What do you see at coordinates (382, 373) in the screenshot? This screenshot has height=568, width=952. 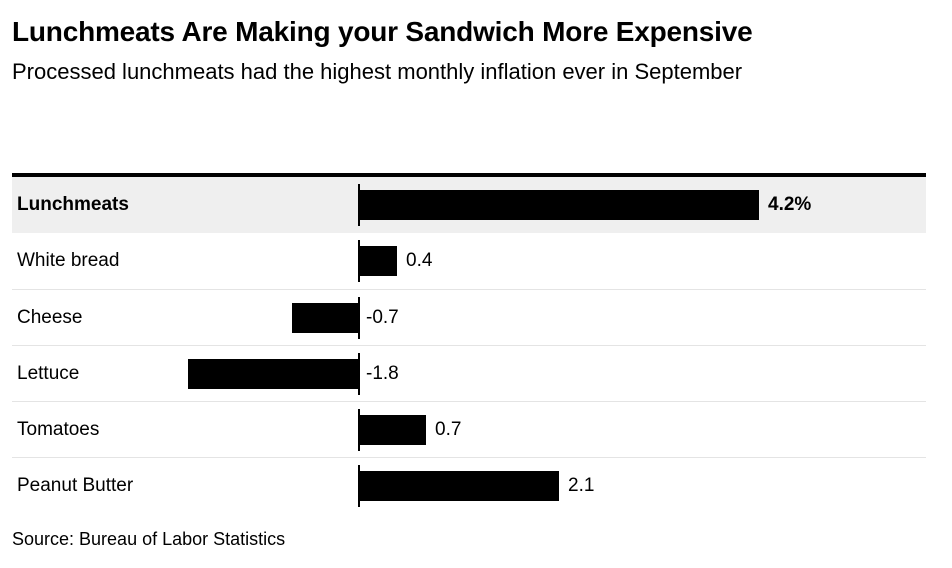 I see `value-label: -1.8` at bounding box center [382, 373].